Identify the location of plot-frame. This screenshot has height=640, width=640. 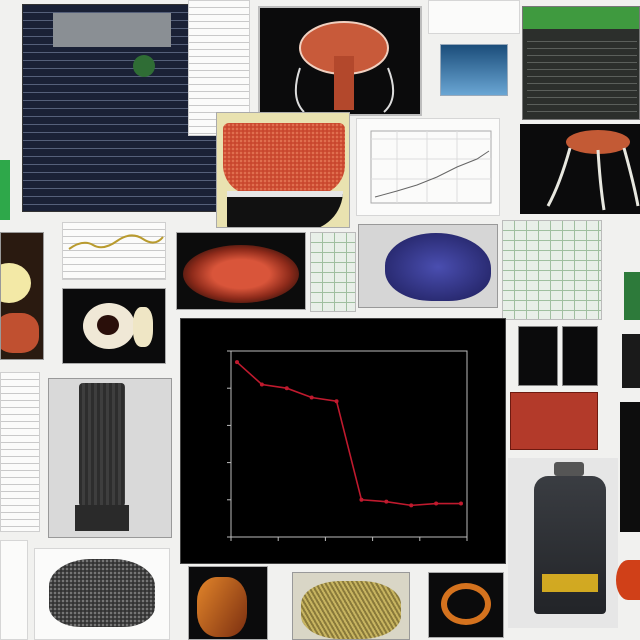
(349, 444).